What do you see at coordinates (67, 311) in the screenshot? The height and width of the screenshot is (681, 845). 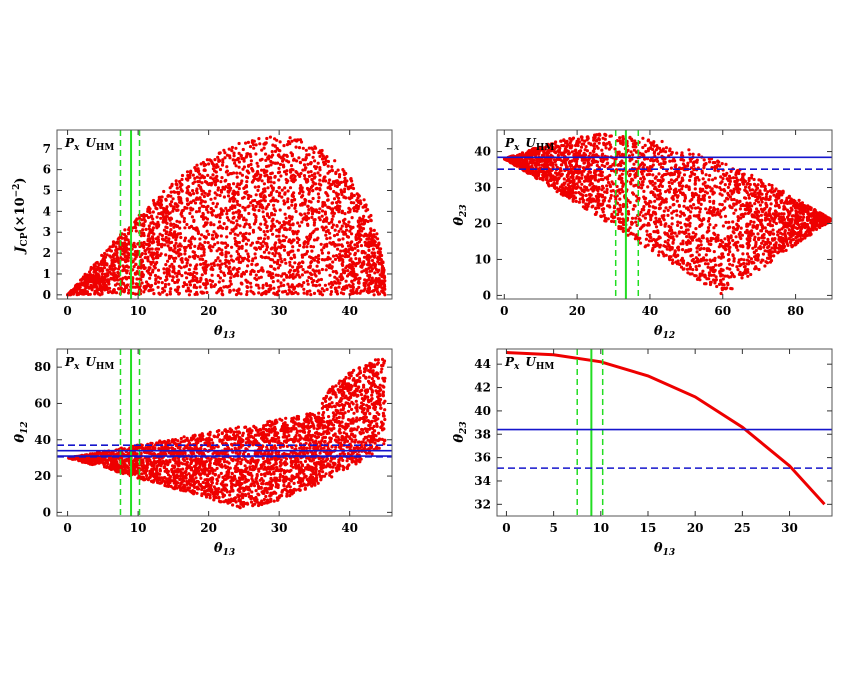 I see `x-tick-label: 0` at bounding box center [67, 311].